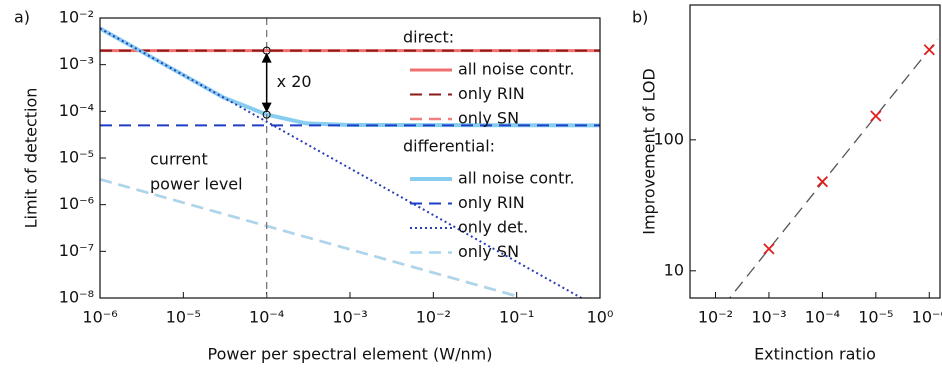 The height and width of the screenshot is (372, 942). I want to click on y-axis-label: Limit of detection, so click(31, 158).